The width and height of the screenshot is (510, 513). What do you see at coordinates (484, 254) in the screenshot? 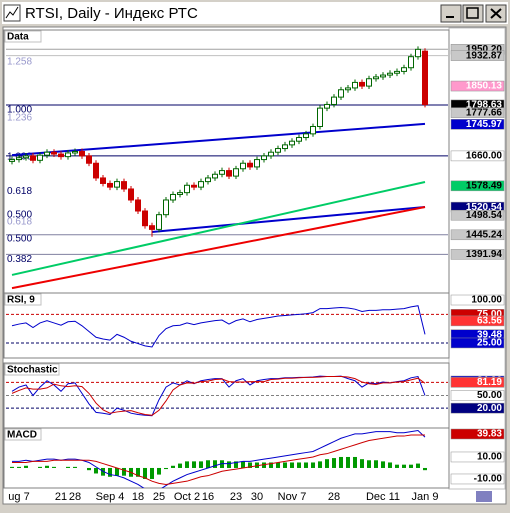
I see `price-label: 1391.94` at bounding box center [484, 254].